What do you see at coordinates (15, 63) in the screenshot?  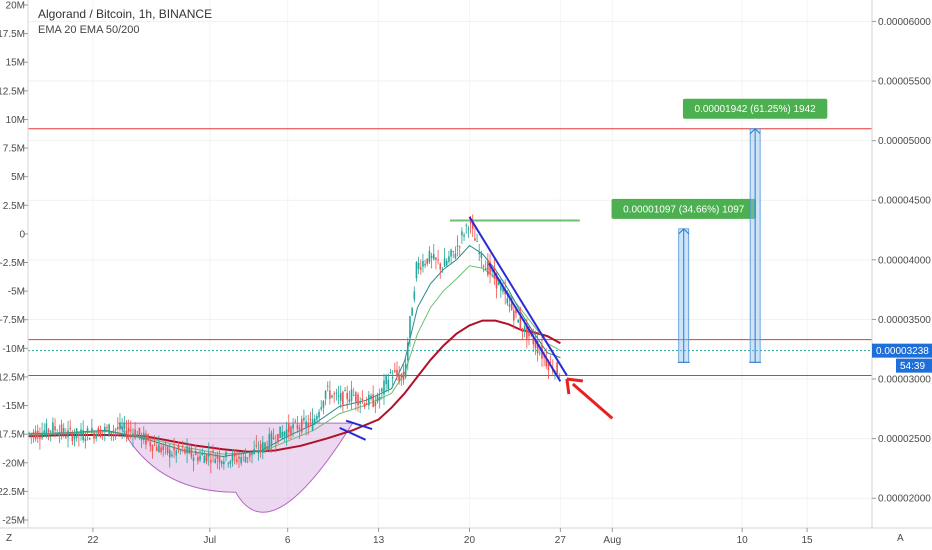 I see `left-tick-label: 15M` at bounding box center [15, 63].